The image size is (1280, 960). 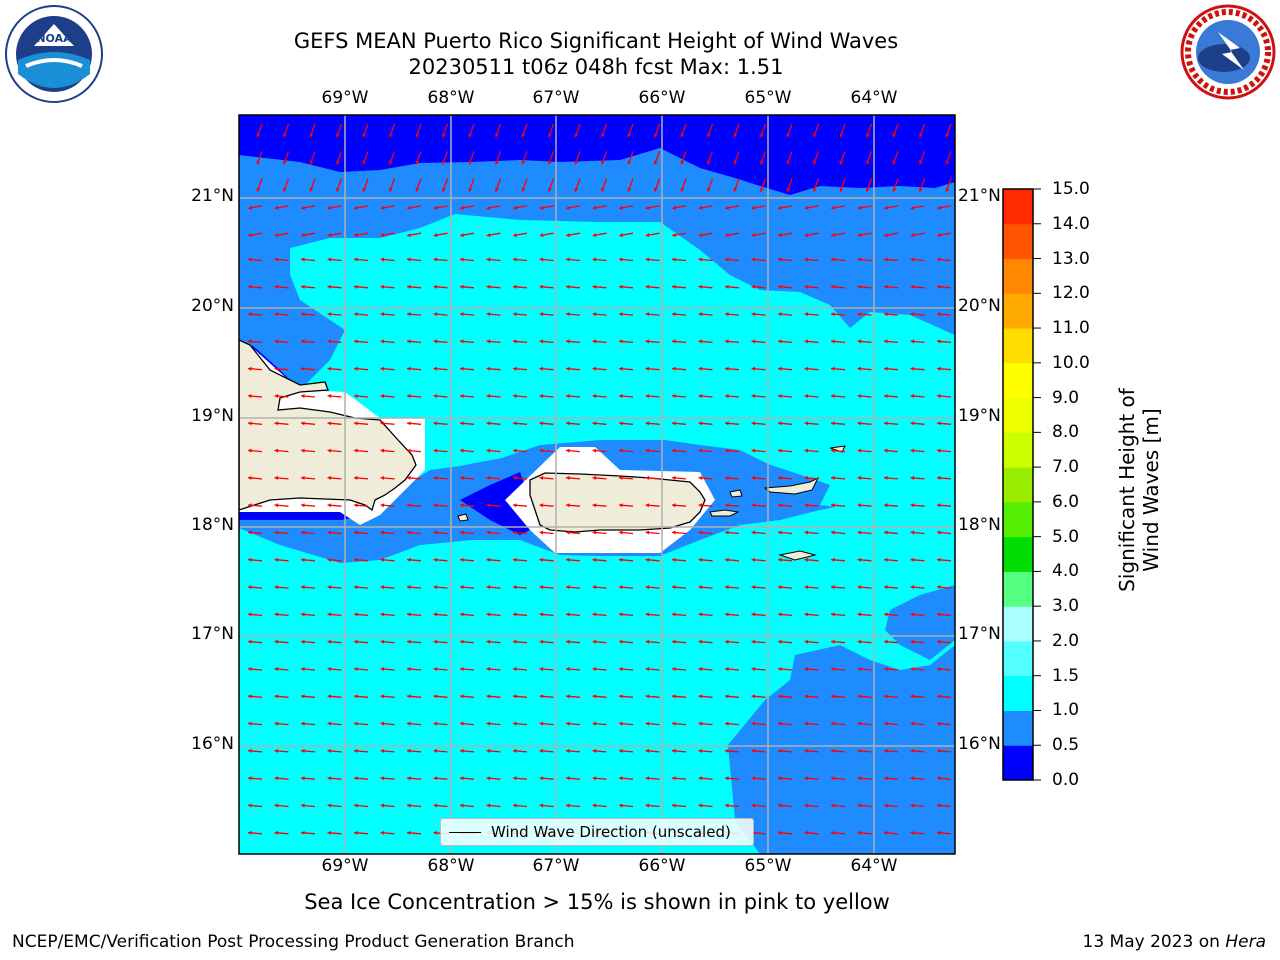 What do you see at coordinates (212, 306) in the screenshot?
I see `lat-label-left: 20°N` at bounding box center [212, 306].